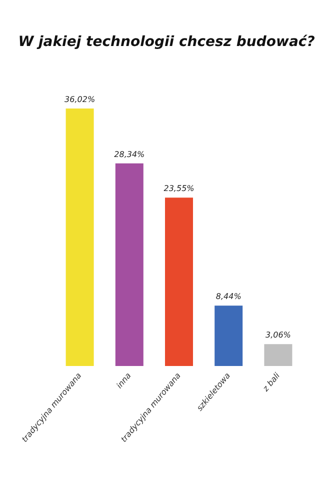  What do you see at coordinates (179, 189) in the screenshot?
I see `data-label: 23,55%` at bounding box center [179, 189].